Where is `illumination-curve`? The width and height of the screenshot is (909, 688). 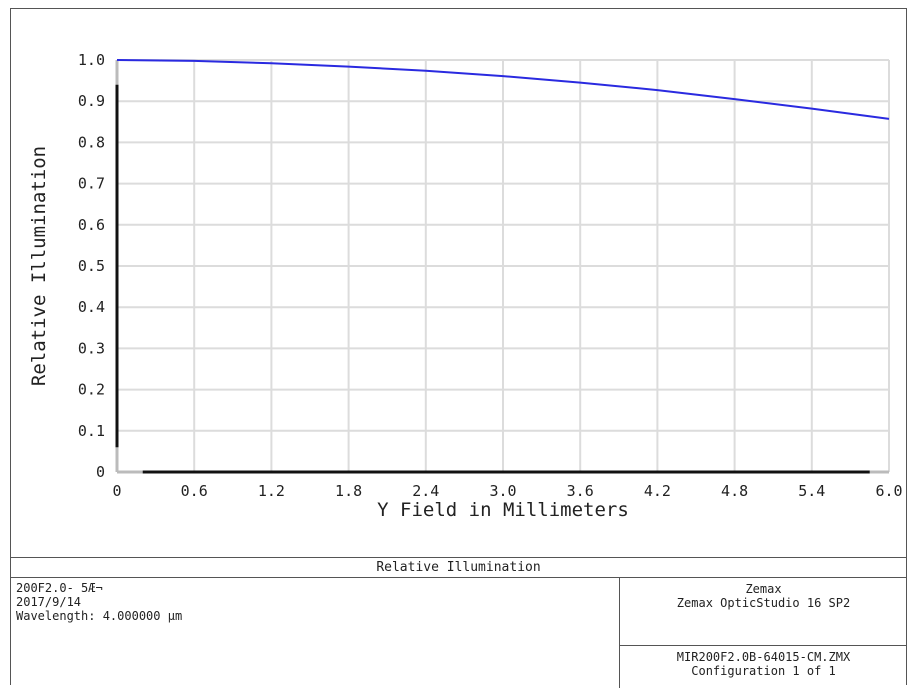
illumination-curve is located at coordinates (503, 89).